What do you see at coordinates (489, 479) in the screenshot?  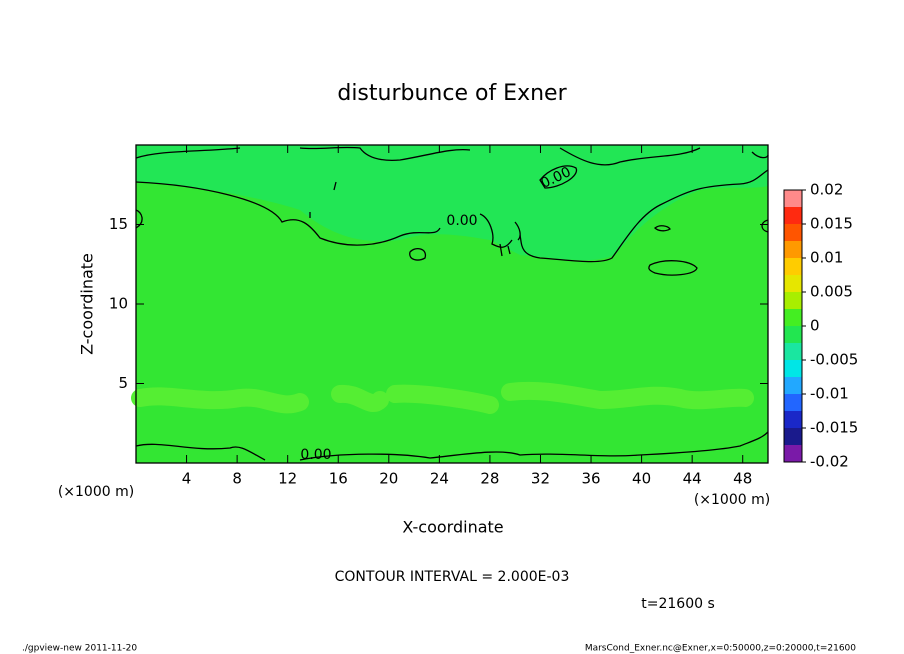 I see `x-tick-label: 28` at bounding box center [489, 479].